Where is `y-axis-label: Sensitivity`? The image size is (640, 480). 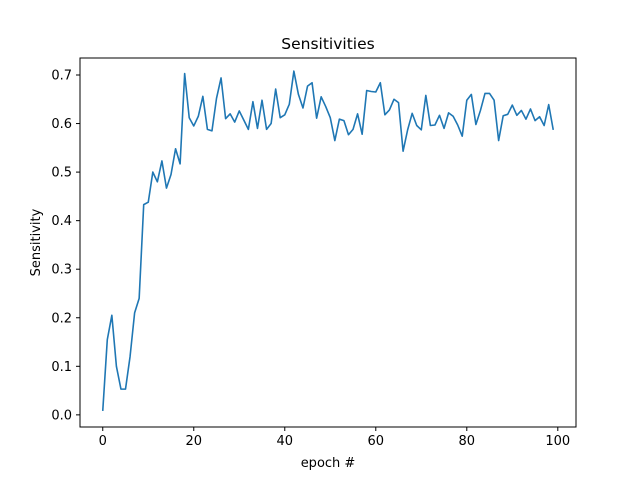
y-axis-label: Sensitivity is located at coordinates (36, 242).